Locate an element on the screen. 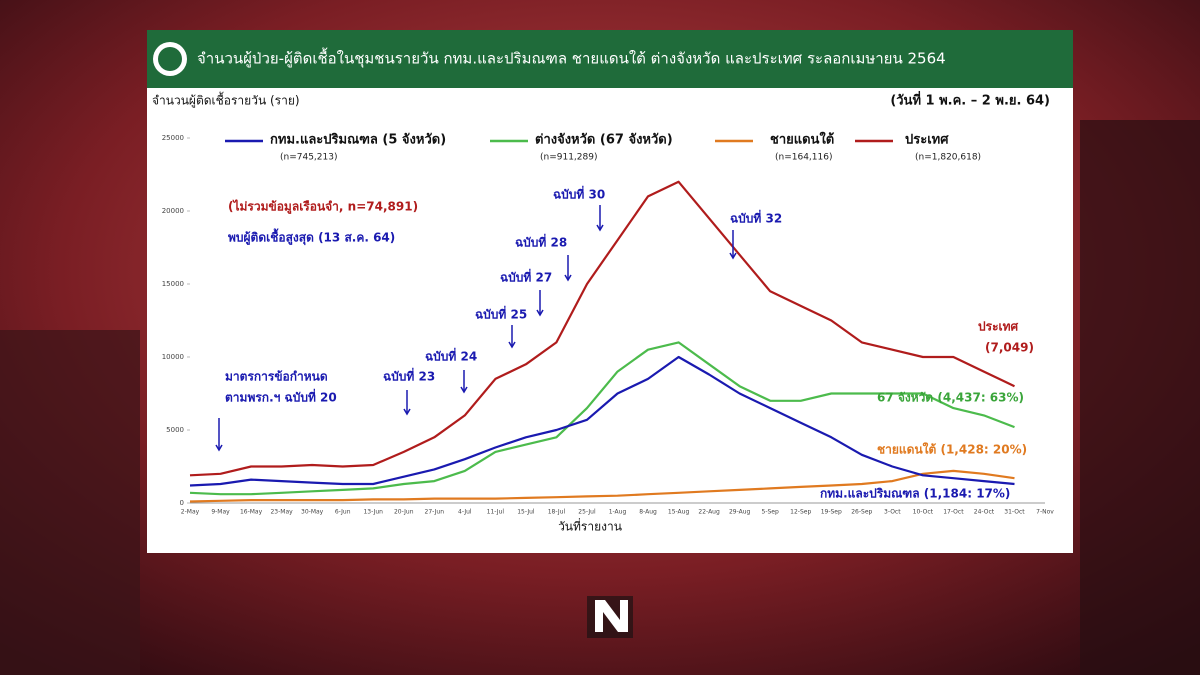 The width and height of the screenshot is (1200, 675). legend-count: (n=1,820,618) is located at coordinates (948, 158).